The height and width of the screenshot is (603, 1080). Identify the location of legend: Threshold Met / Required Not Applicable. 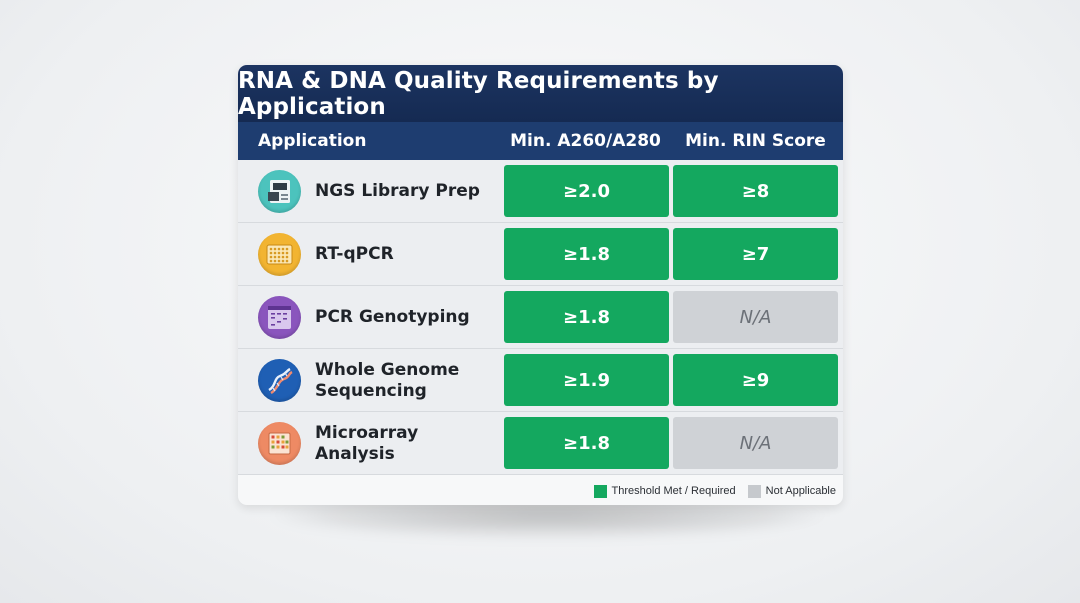
(714, 491).